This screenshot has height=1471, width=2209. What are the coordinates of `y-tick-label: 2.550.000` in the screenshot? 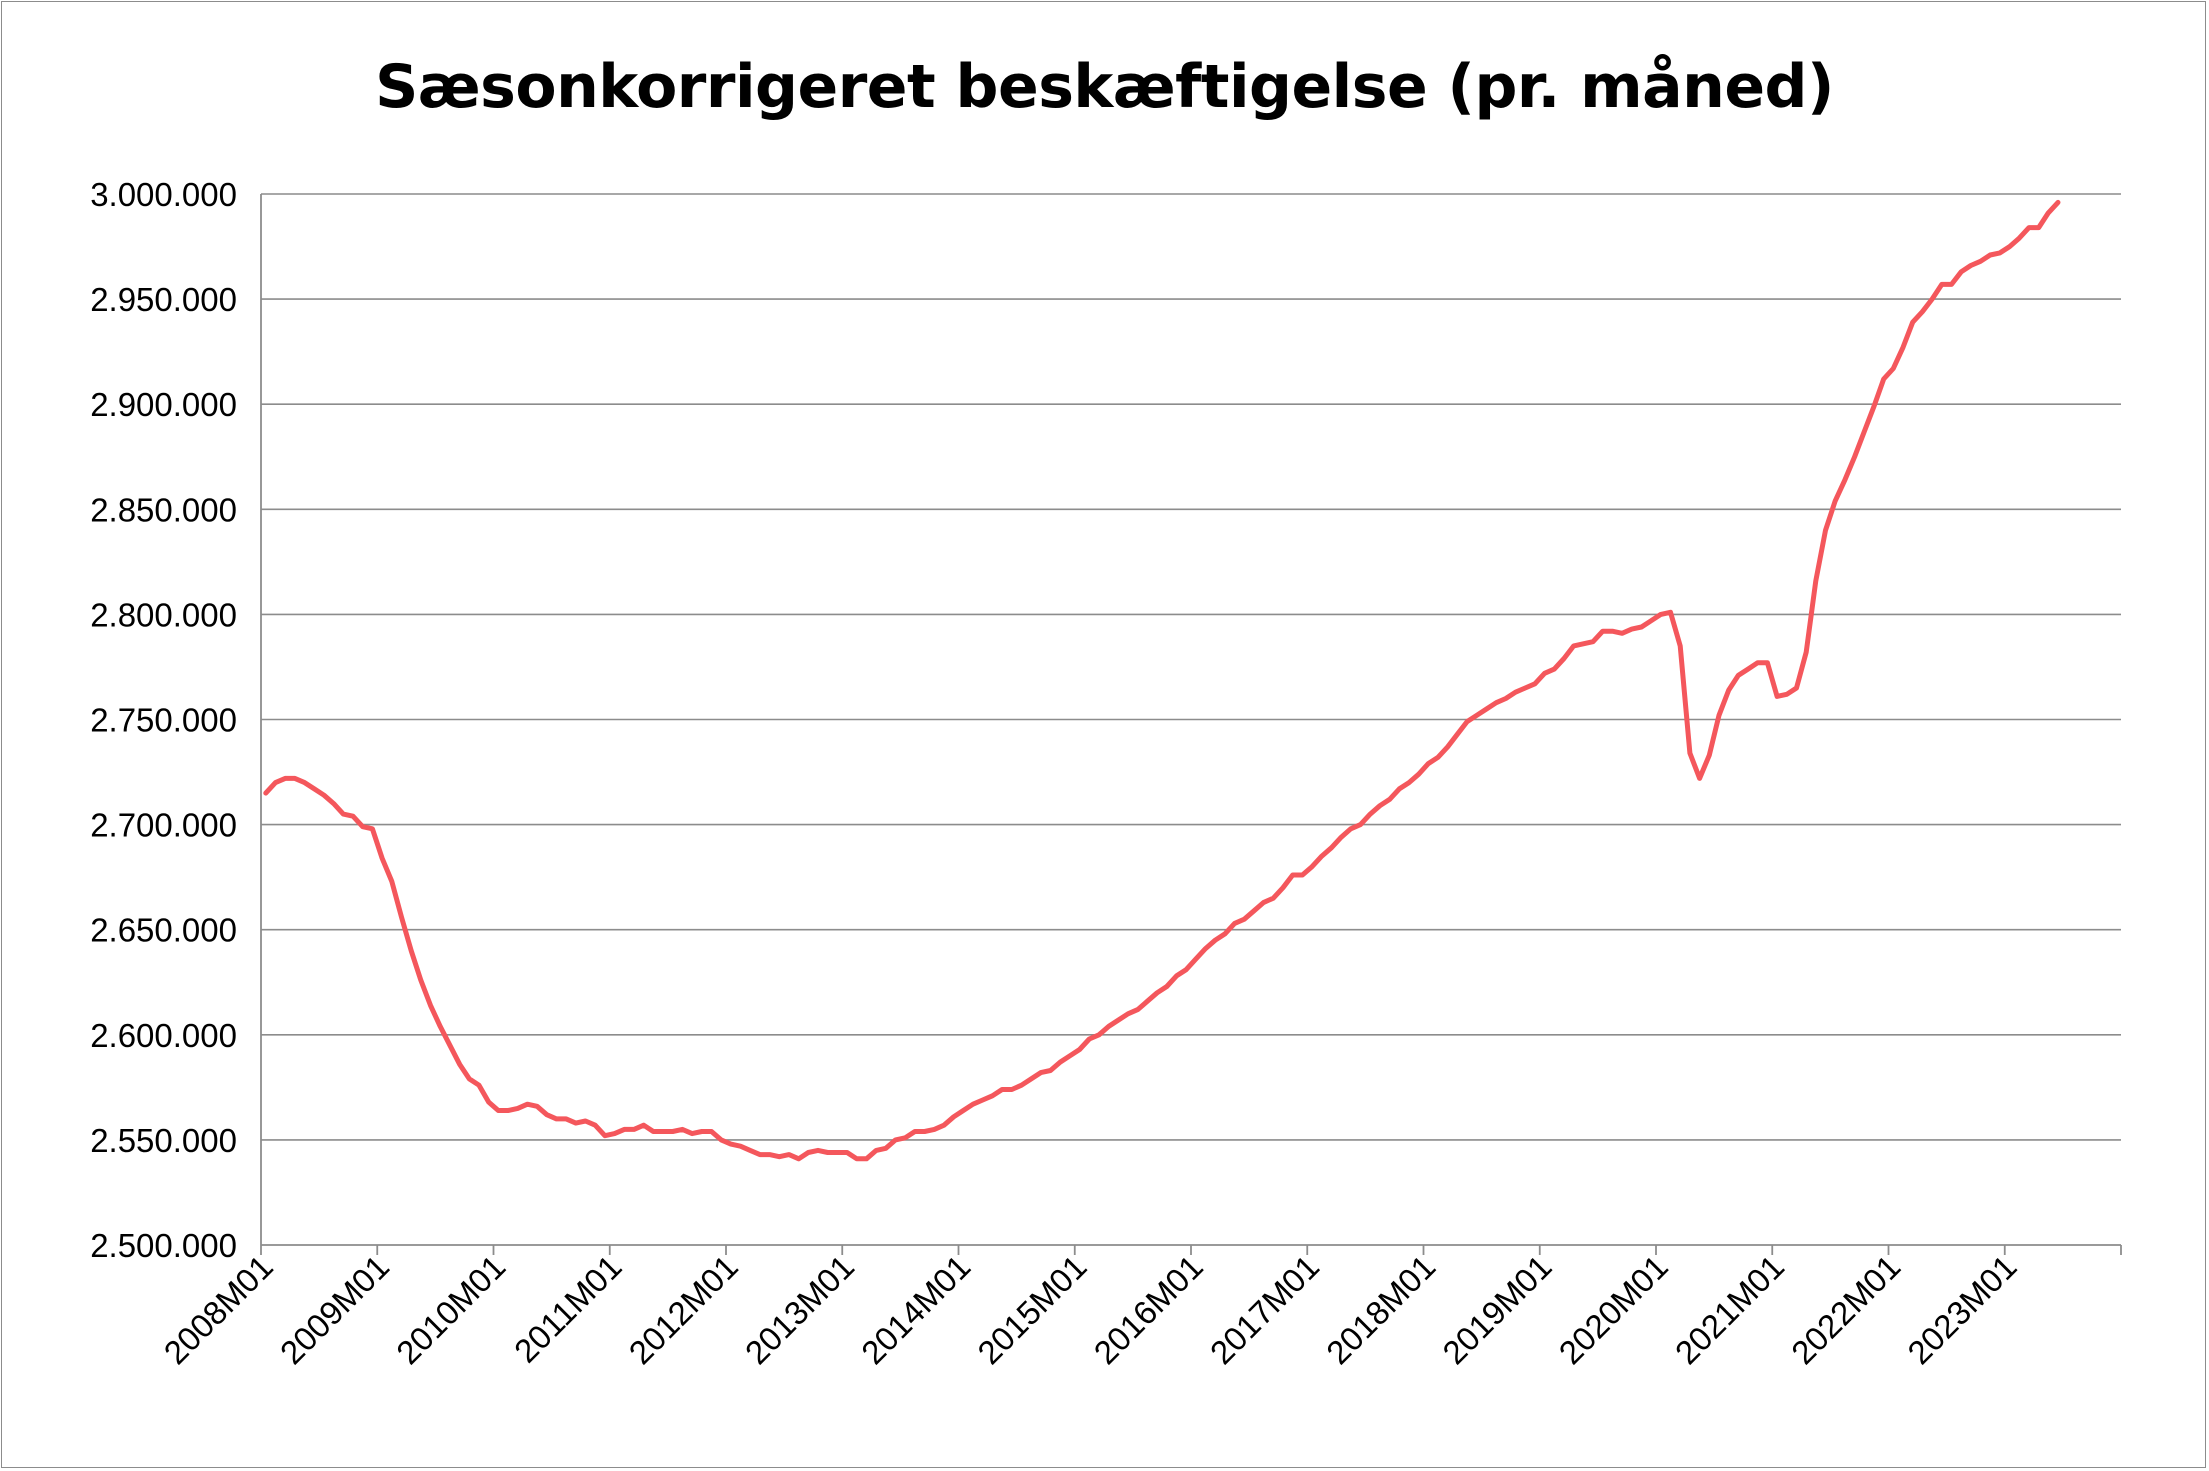 It's located at (163, 1140).